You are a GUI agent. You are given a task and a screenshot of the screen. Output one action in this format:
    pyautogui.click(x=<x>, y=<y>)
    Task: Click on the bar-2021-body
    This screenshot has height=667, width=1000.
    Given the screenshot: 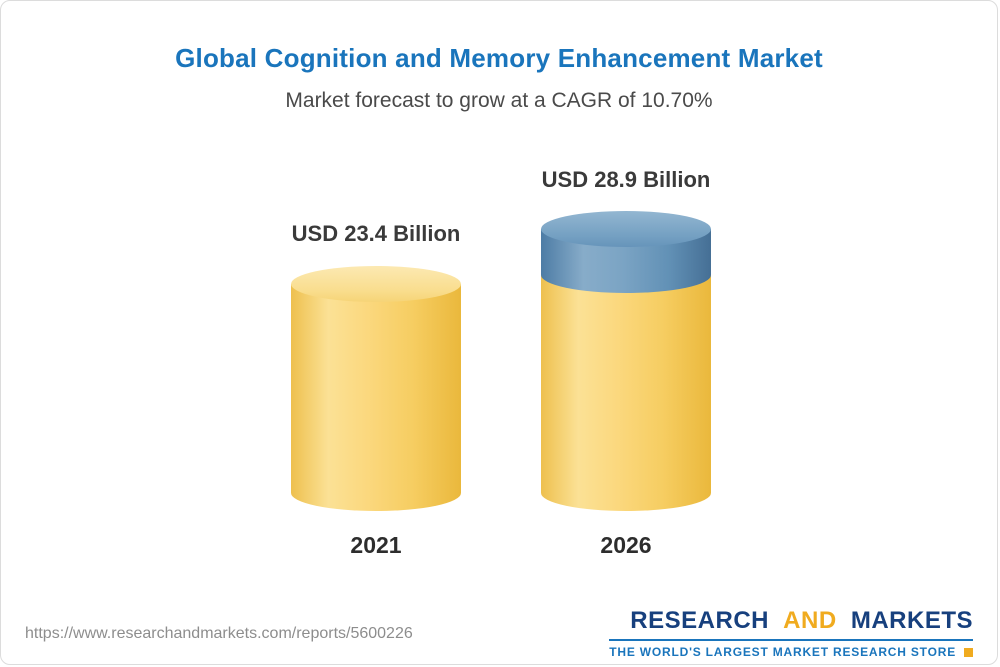 What is the action you would take?
    pyautogui.click(x=376, y=397)
    